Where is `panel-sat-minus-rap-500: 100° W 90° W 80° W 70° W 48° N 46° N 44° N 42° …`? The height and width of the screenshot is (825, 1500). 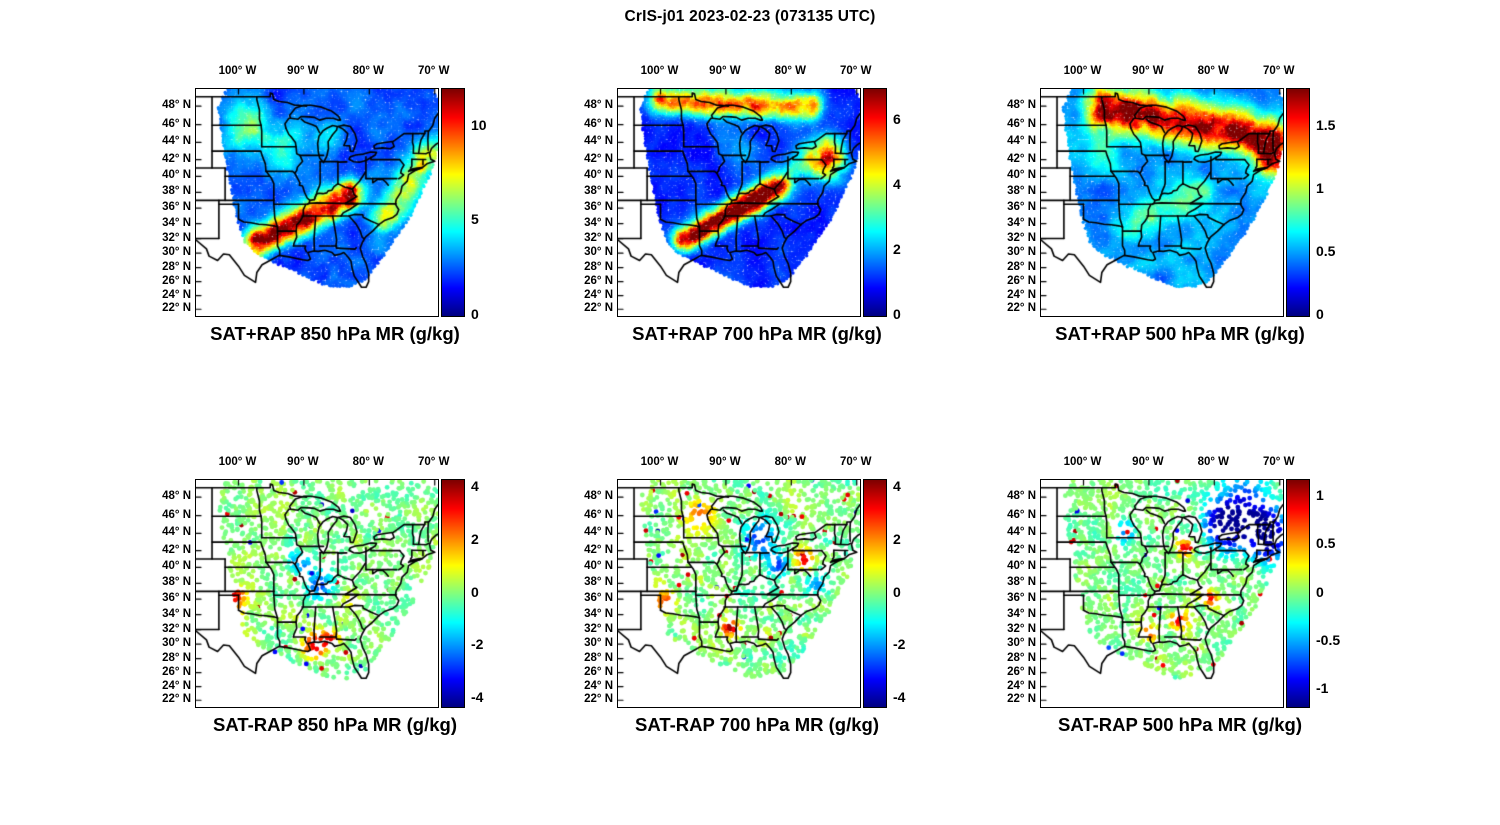 panel-sat-minus-rap-500: 100° W 90° W 80° W 70° W 48° N 46° N 44° N 42° … is located at coordinates (1180, 603).